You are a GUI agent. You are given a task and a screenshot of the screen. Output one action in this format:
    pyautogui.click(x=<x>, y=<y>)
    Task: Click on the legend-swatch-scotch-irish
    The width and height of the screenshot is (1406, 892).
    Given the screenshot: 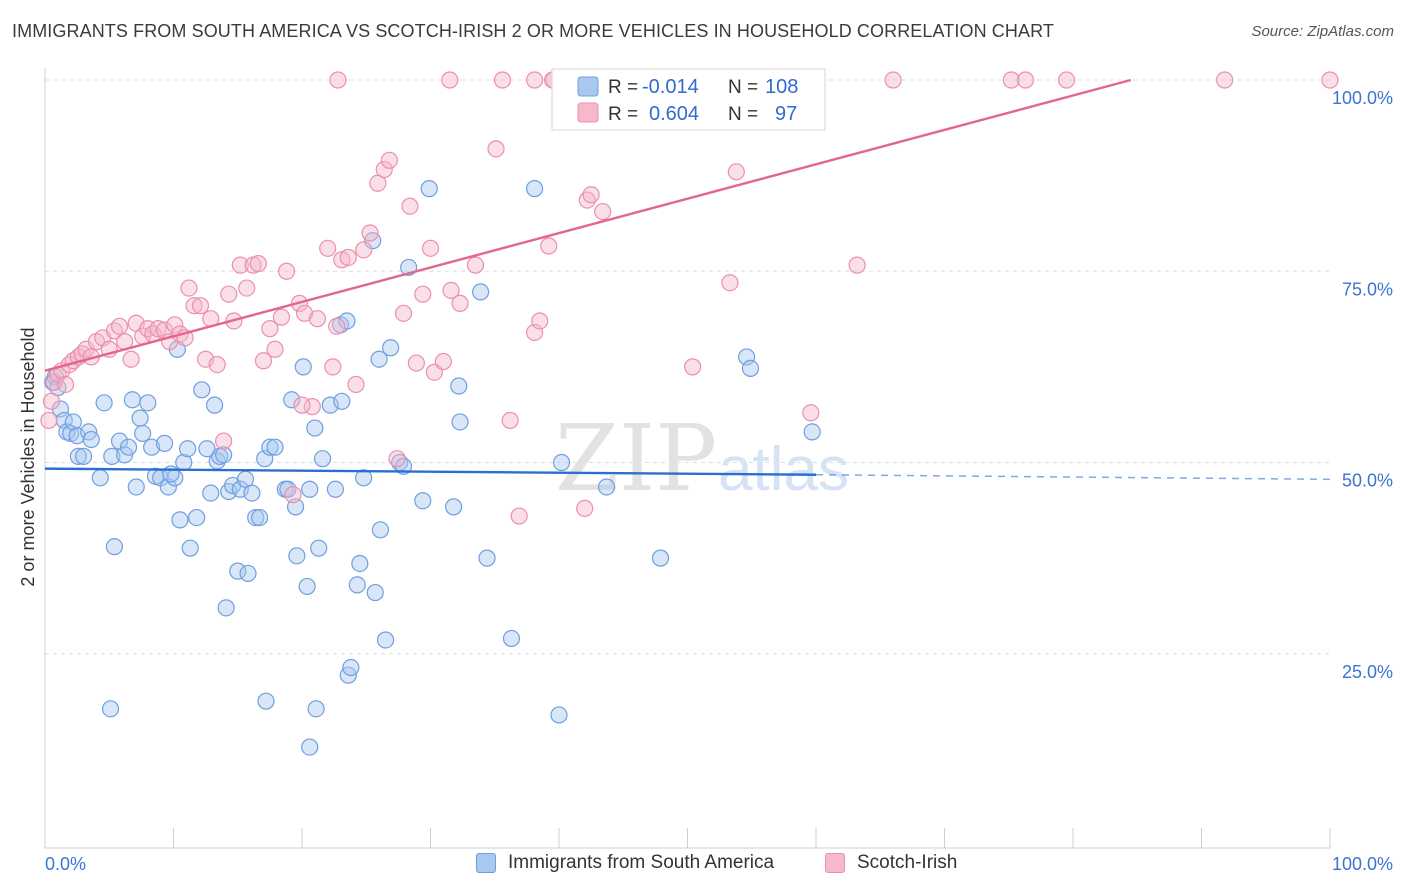 What is the action you would take?
    pyautogui.click(x=835, y=863)
    